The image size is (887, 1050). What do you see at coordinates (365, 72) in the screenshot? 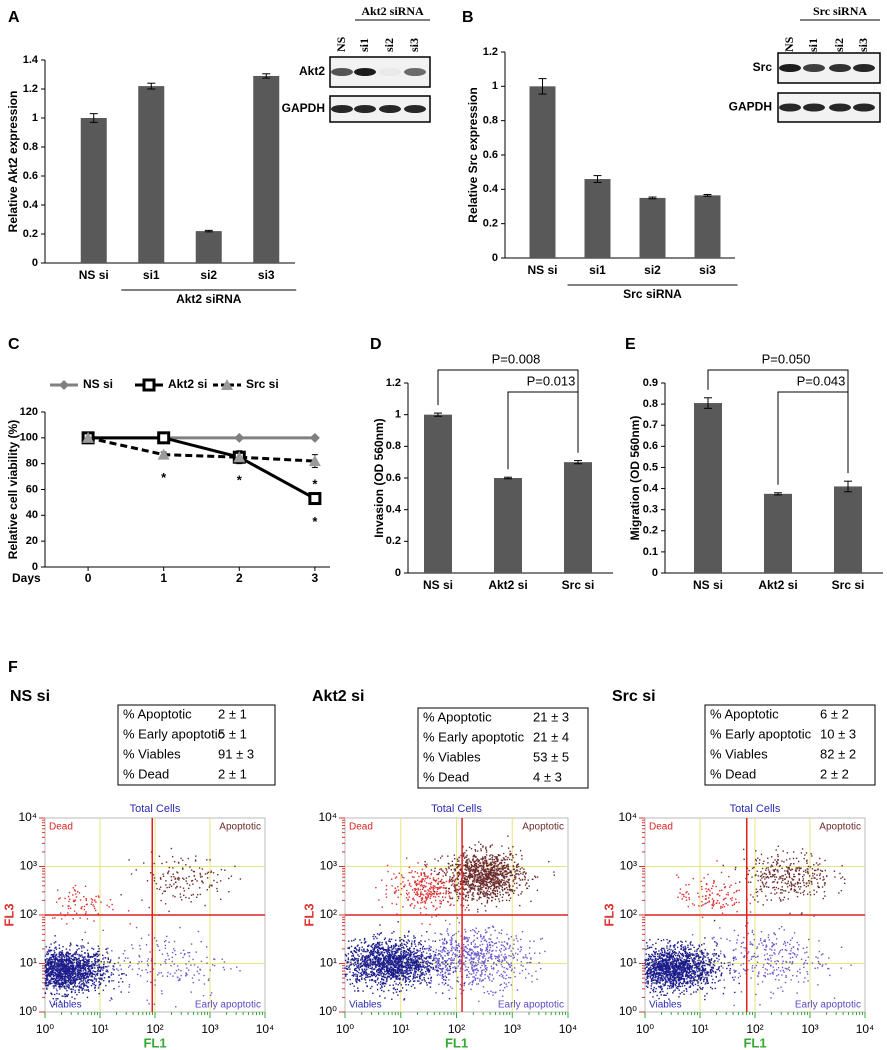
I see `blot-band` at bounding box center [365, 72].